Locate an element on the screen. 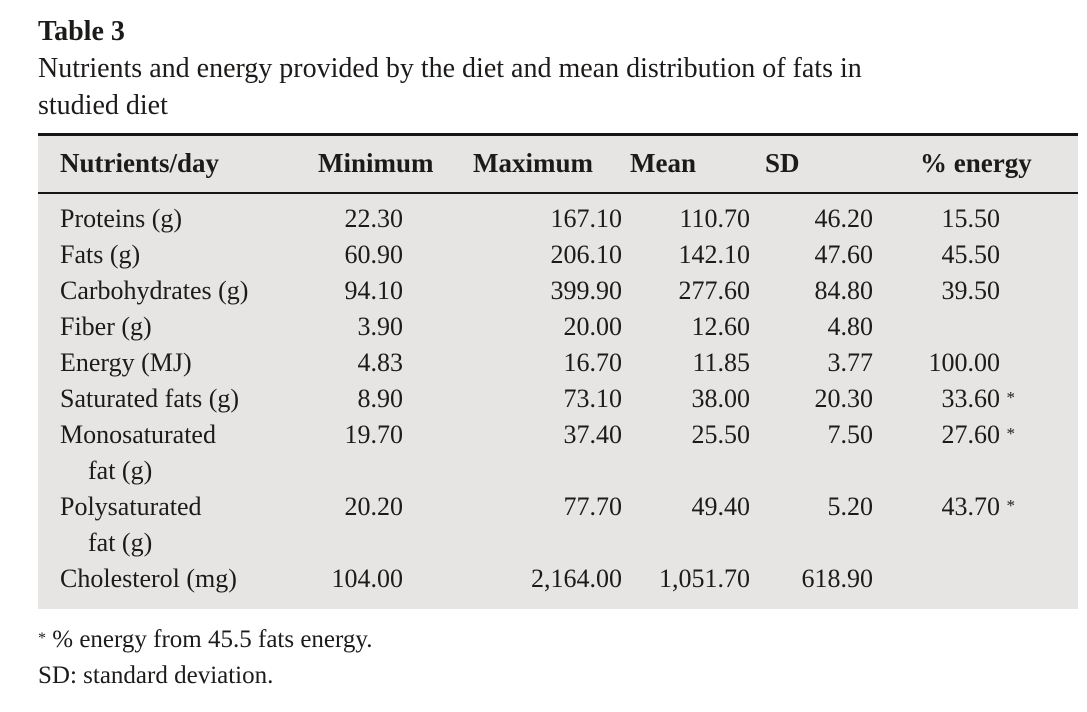  footnote-star-symbol: * is located at coordinates (42, 638).